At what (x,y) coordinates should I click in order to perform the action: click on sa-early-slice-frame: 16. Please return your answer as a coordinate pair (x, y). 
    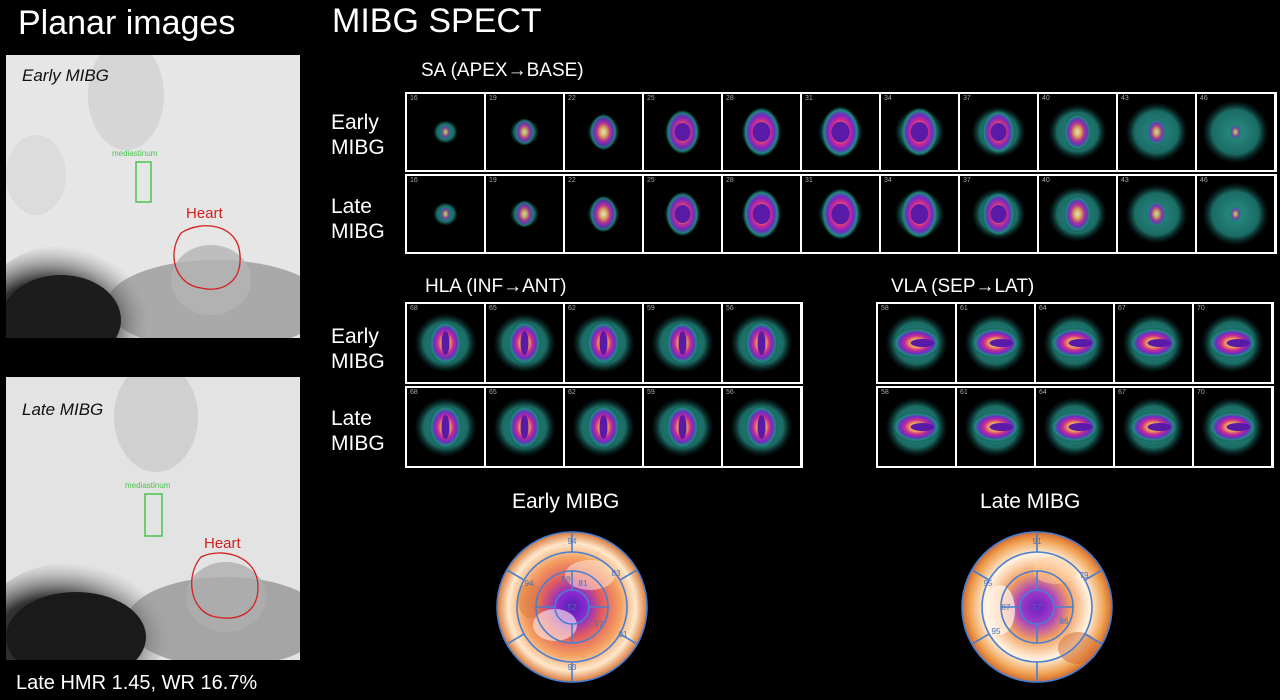
    Looking at the image, I should click on (445, 132).